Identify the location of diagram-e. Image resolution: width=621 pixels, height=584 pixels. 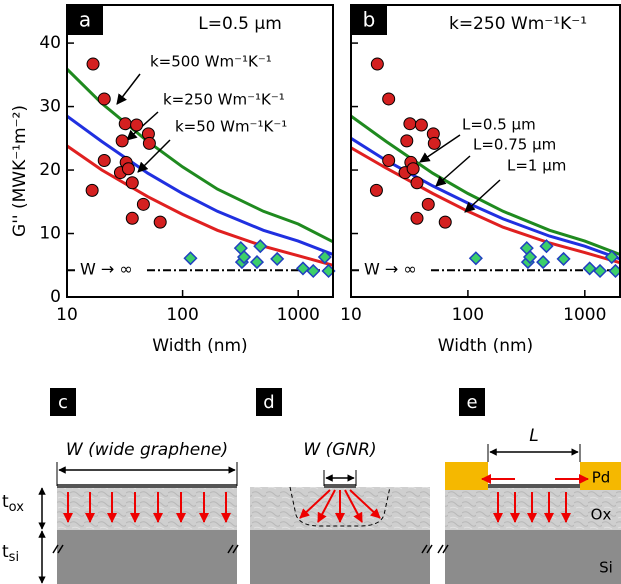
(533, 514).